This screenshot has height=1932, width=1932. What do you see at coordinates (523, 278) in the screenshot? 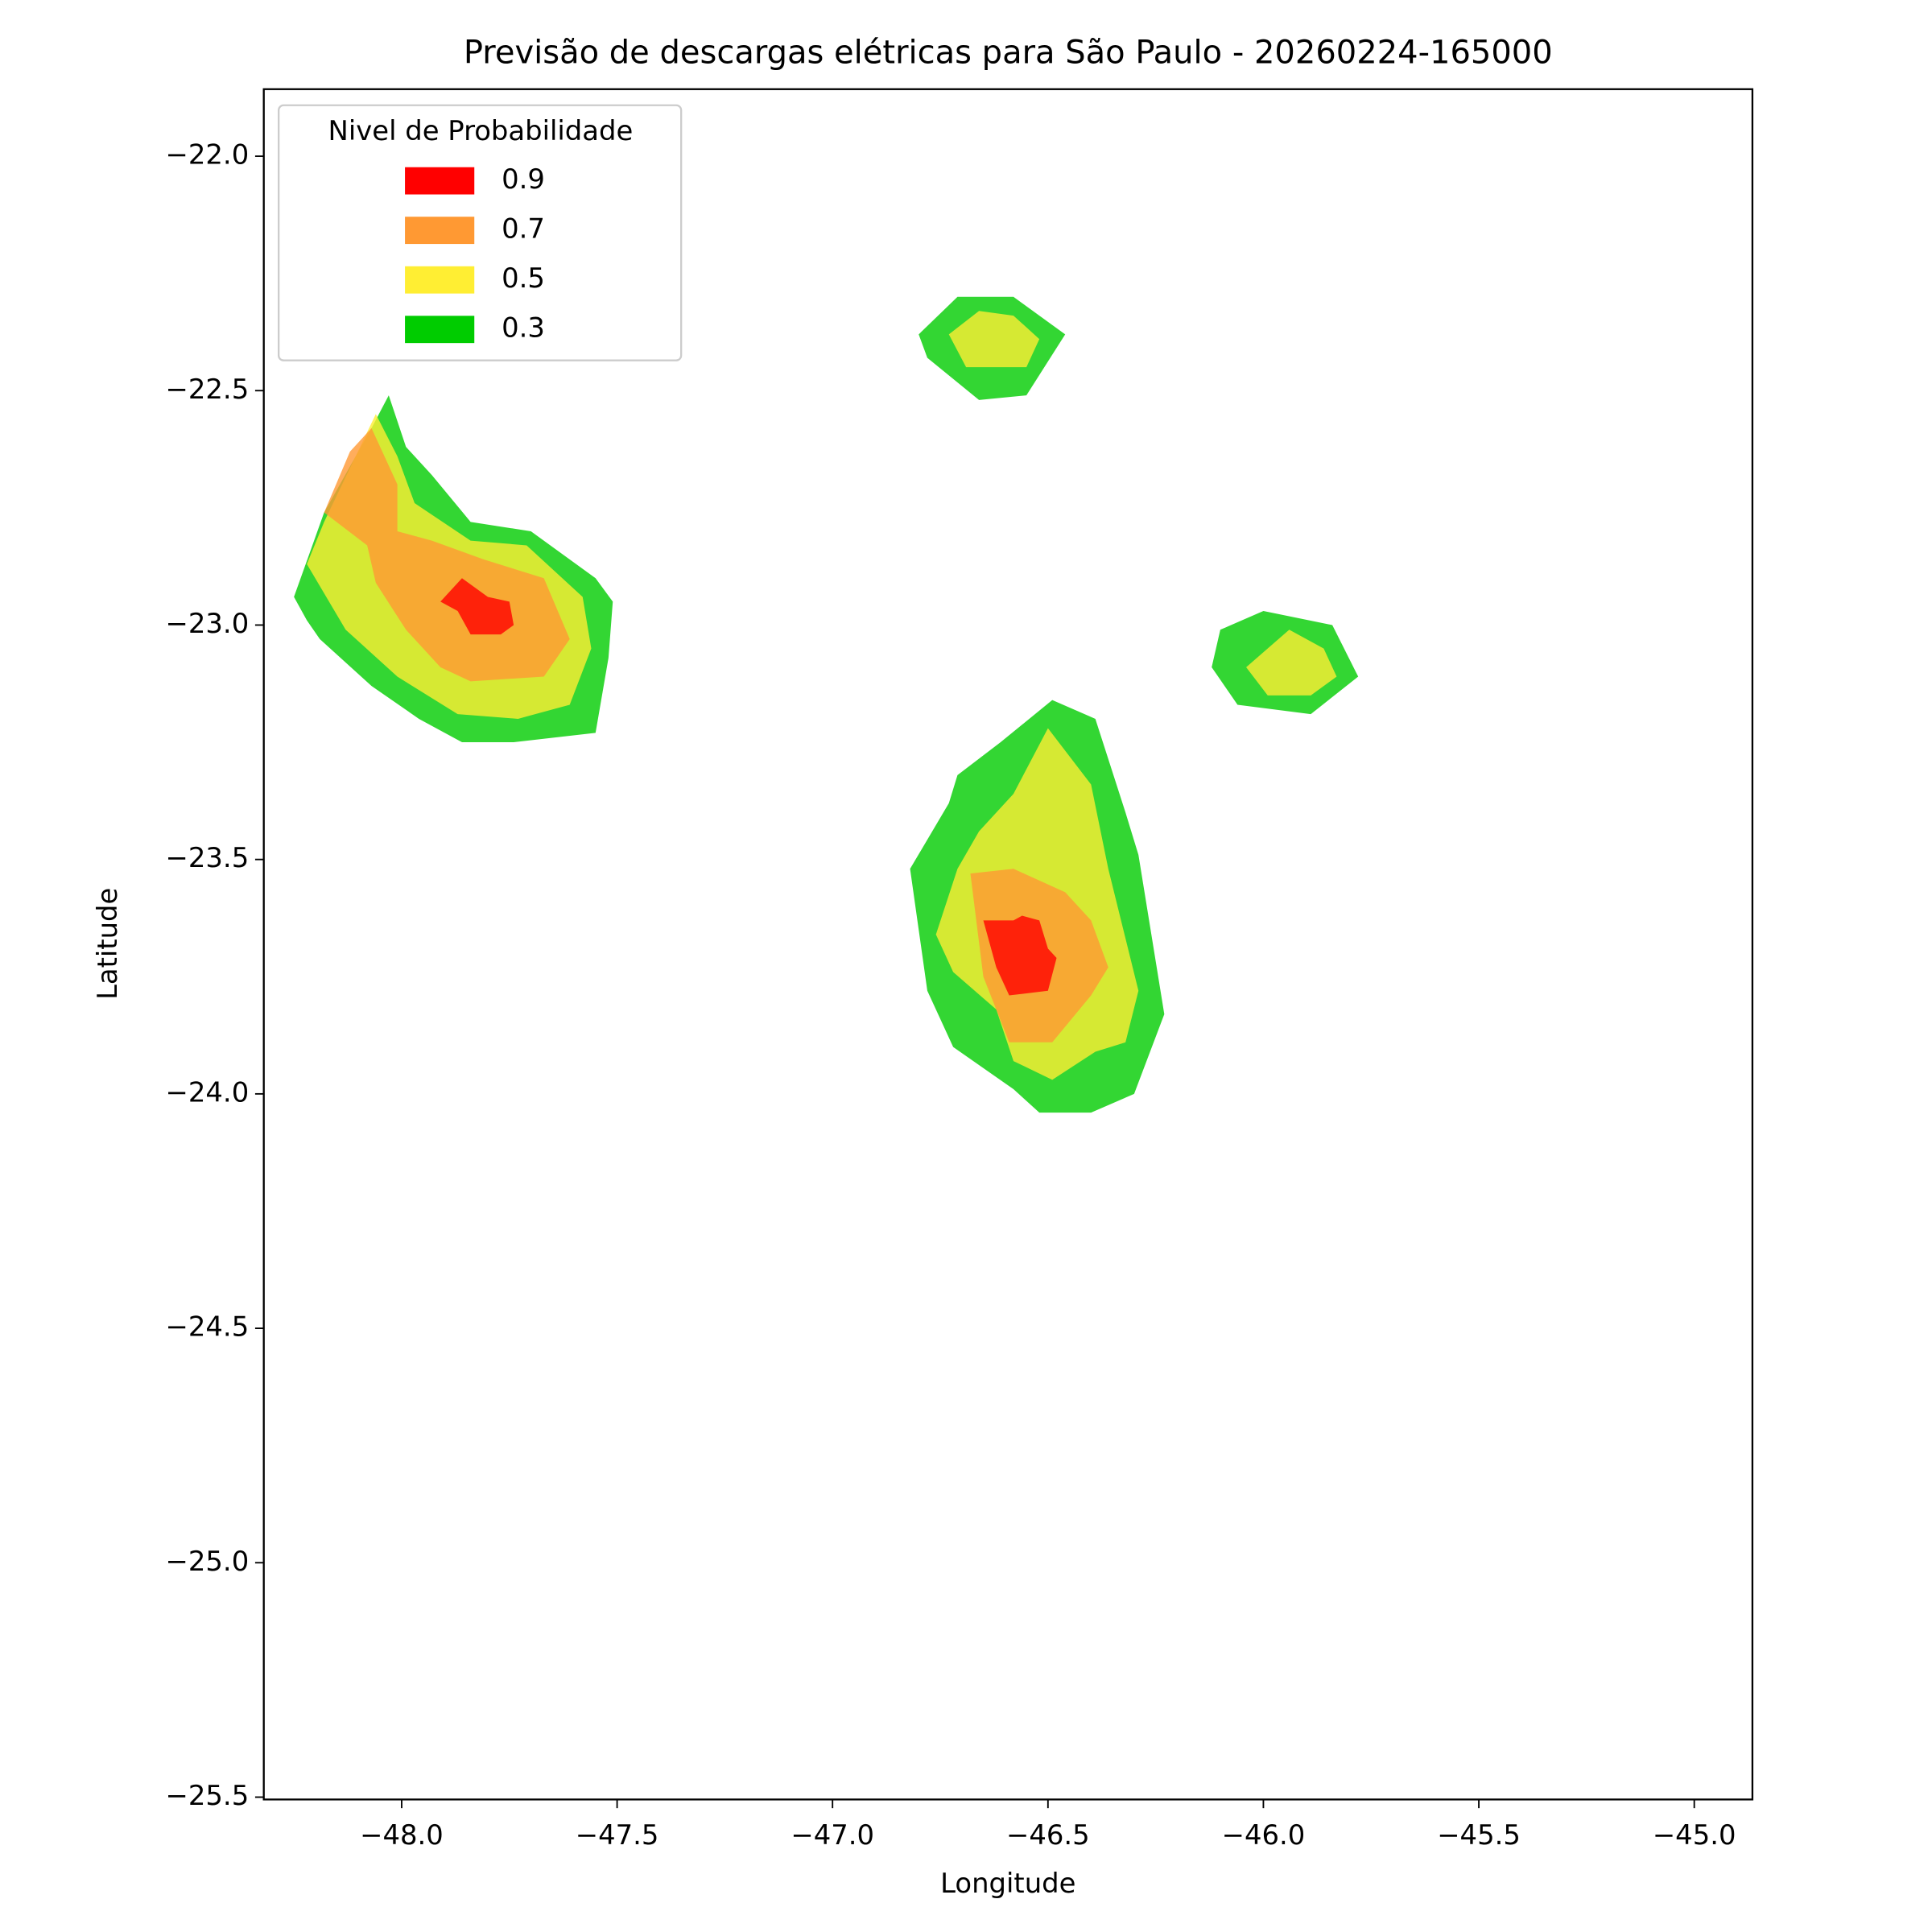
I see `legend-label: 0.5` at bounding box center [523, 278].